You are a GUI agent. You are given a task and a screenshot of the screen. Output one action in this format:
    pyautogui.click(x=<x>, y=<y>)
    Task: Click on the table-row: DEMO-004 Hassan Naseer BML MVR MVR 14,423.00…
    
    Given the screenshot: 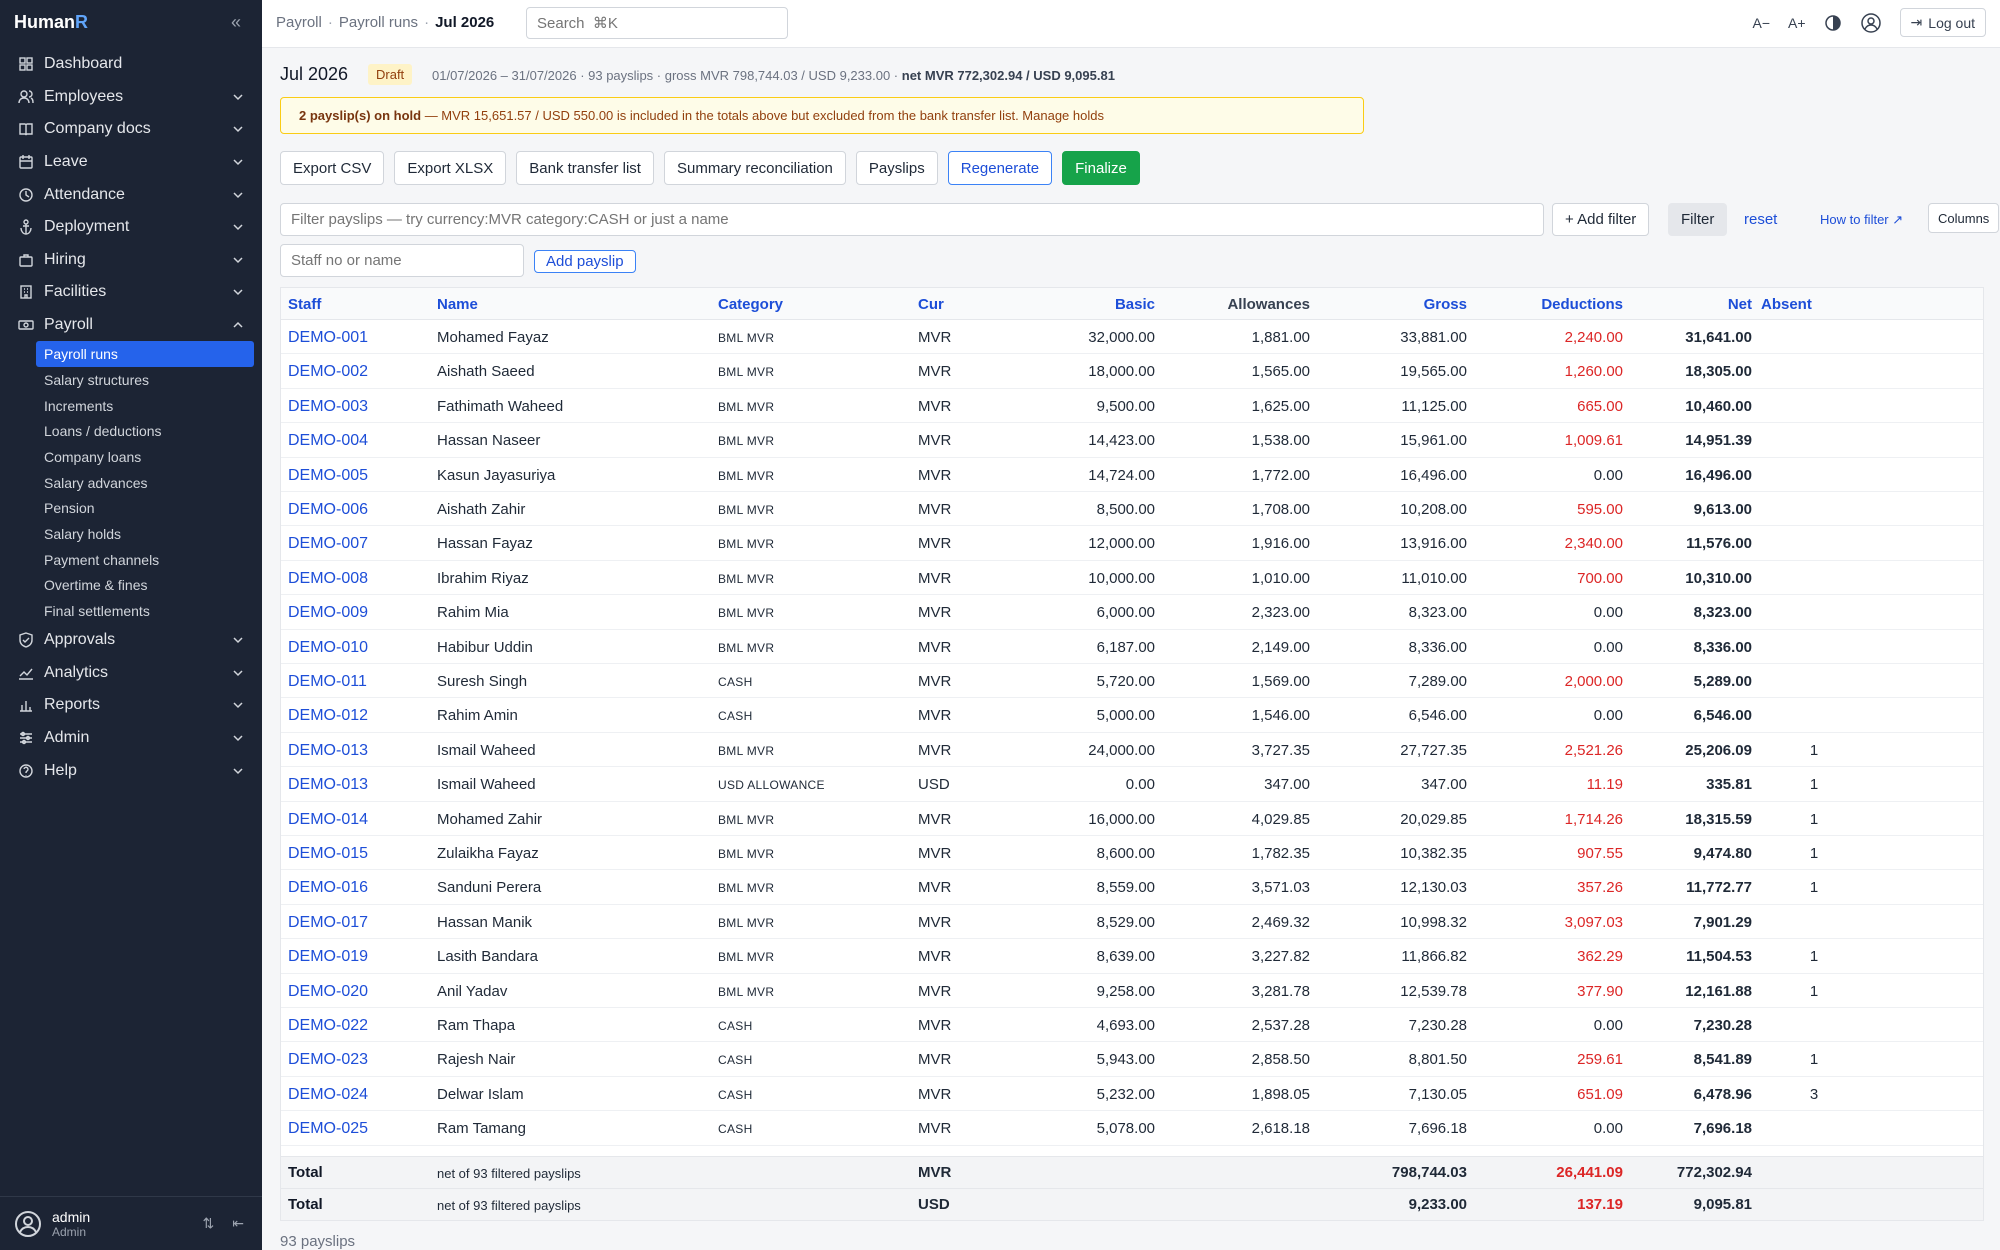 What is the action you would take?
    pyautogui.click(x=1132, y=440)
    